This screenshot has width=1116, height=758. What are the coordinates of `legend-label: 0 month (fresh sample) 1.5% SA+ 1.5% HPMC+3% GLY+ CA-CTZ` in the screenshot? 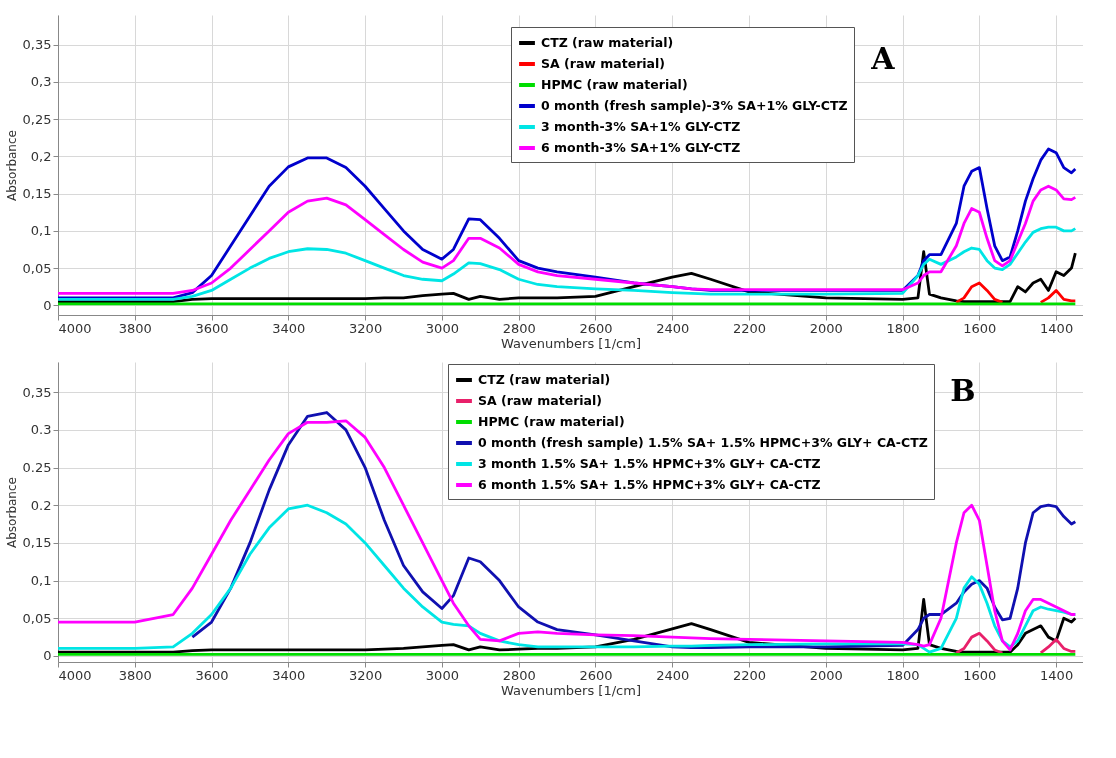 It's located at (703, 442).